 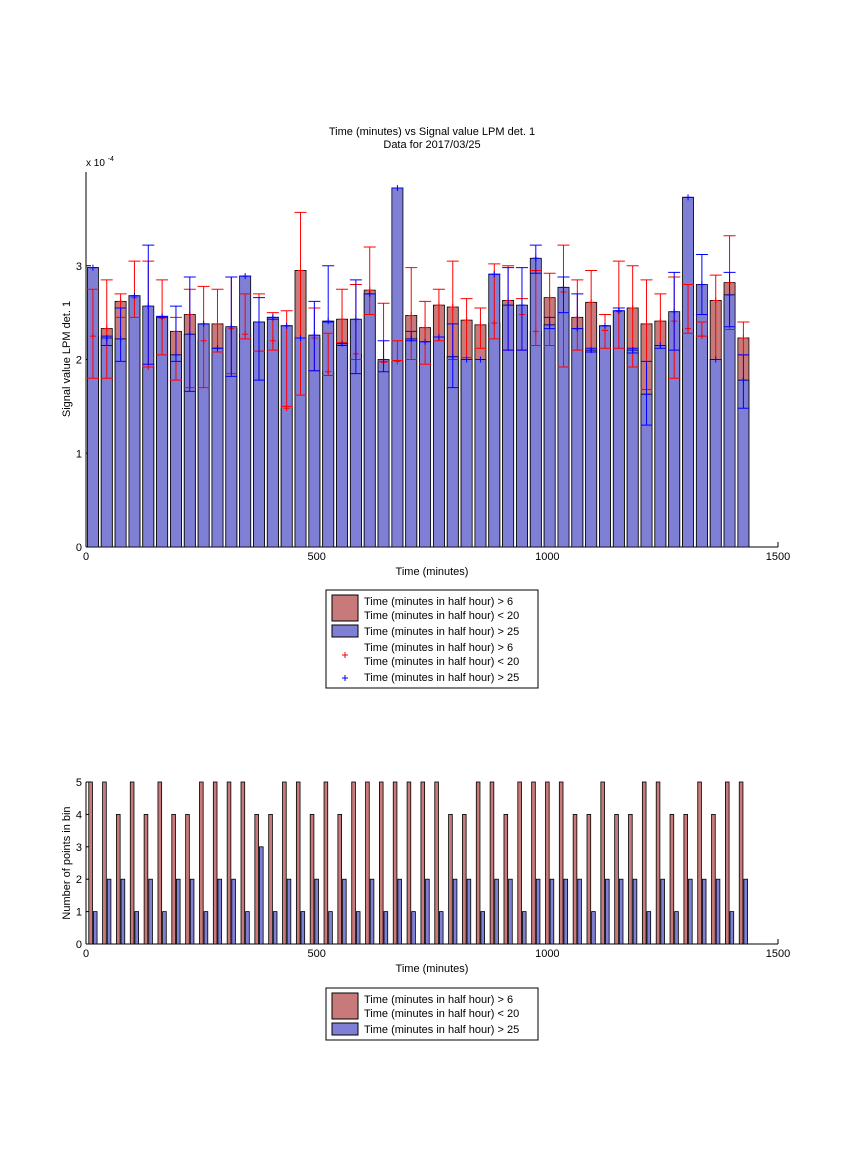 I want to click on chart1-y-tick-label: 3, so click(x=79, y=267).